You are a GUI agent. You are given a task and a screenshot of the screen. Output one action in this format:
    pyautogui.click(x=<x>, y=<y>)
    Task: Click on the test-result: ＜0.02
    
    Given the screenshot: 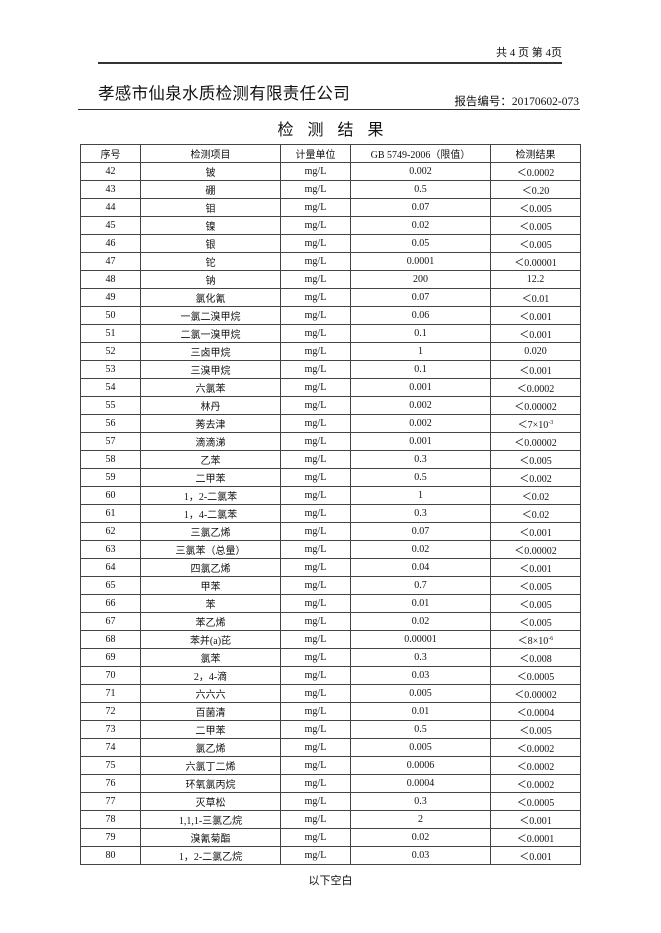 What is the action you would take?
    pyautogui.click(x=535, y=513)
    